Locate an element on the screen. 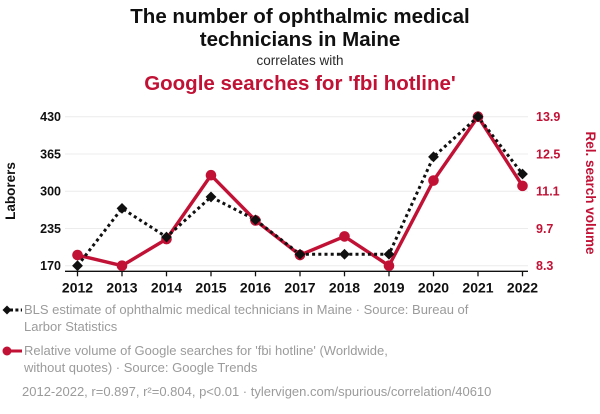 The image size is (600, 414). left-axis-title: Laborers is located at coordinates (10, 191).